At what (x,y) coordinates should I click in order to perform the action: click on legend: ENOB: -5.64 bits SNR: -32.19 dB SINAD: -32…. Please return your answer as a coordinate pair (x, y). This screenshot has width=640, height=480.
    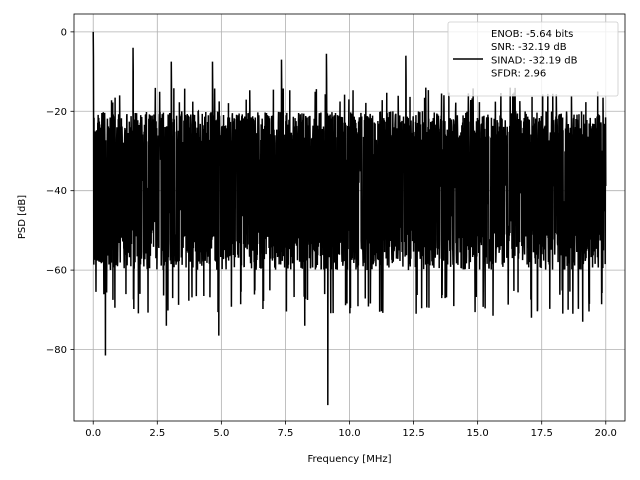
    Looking at the image, I should click on (533, 59).